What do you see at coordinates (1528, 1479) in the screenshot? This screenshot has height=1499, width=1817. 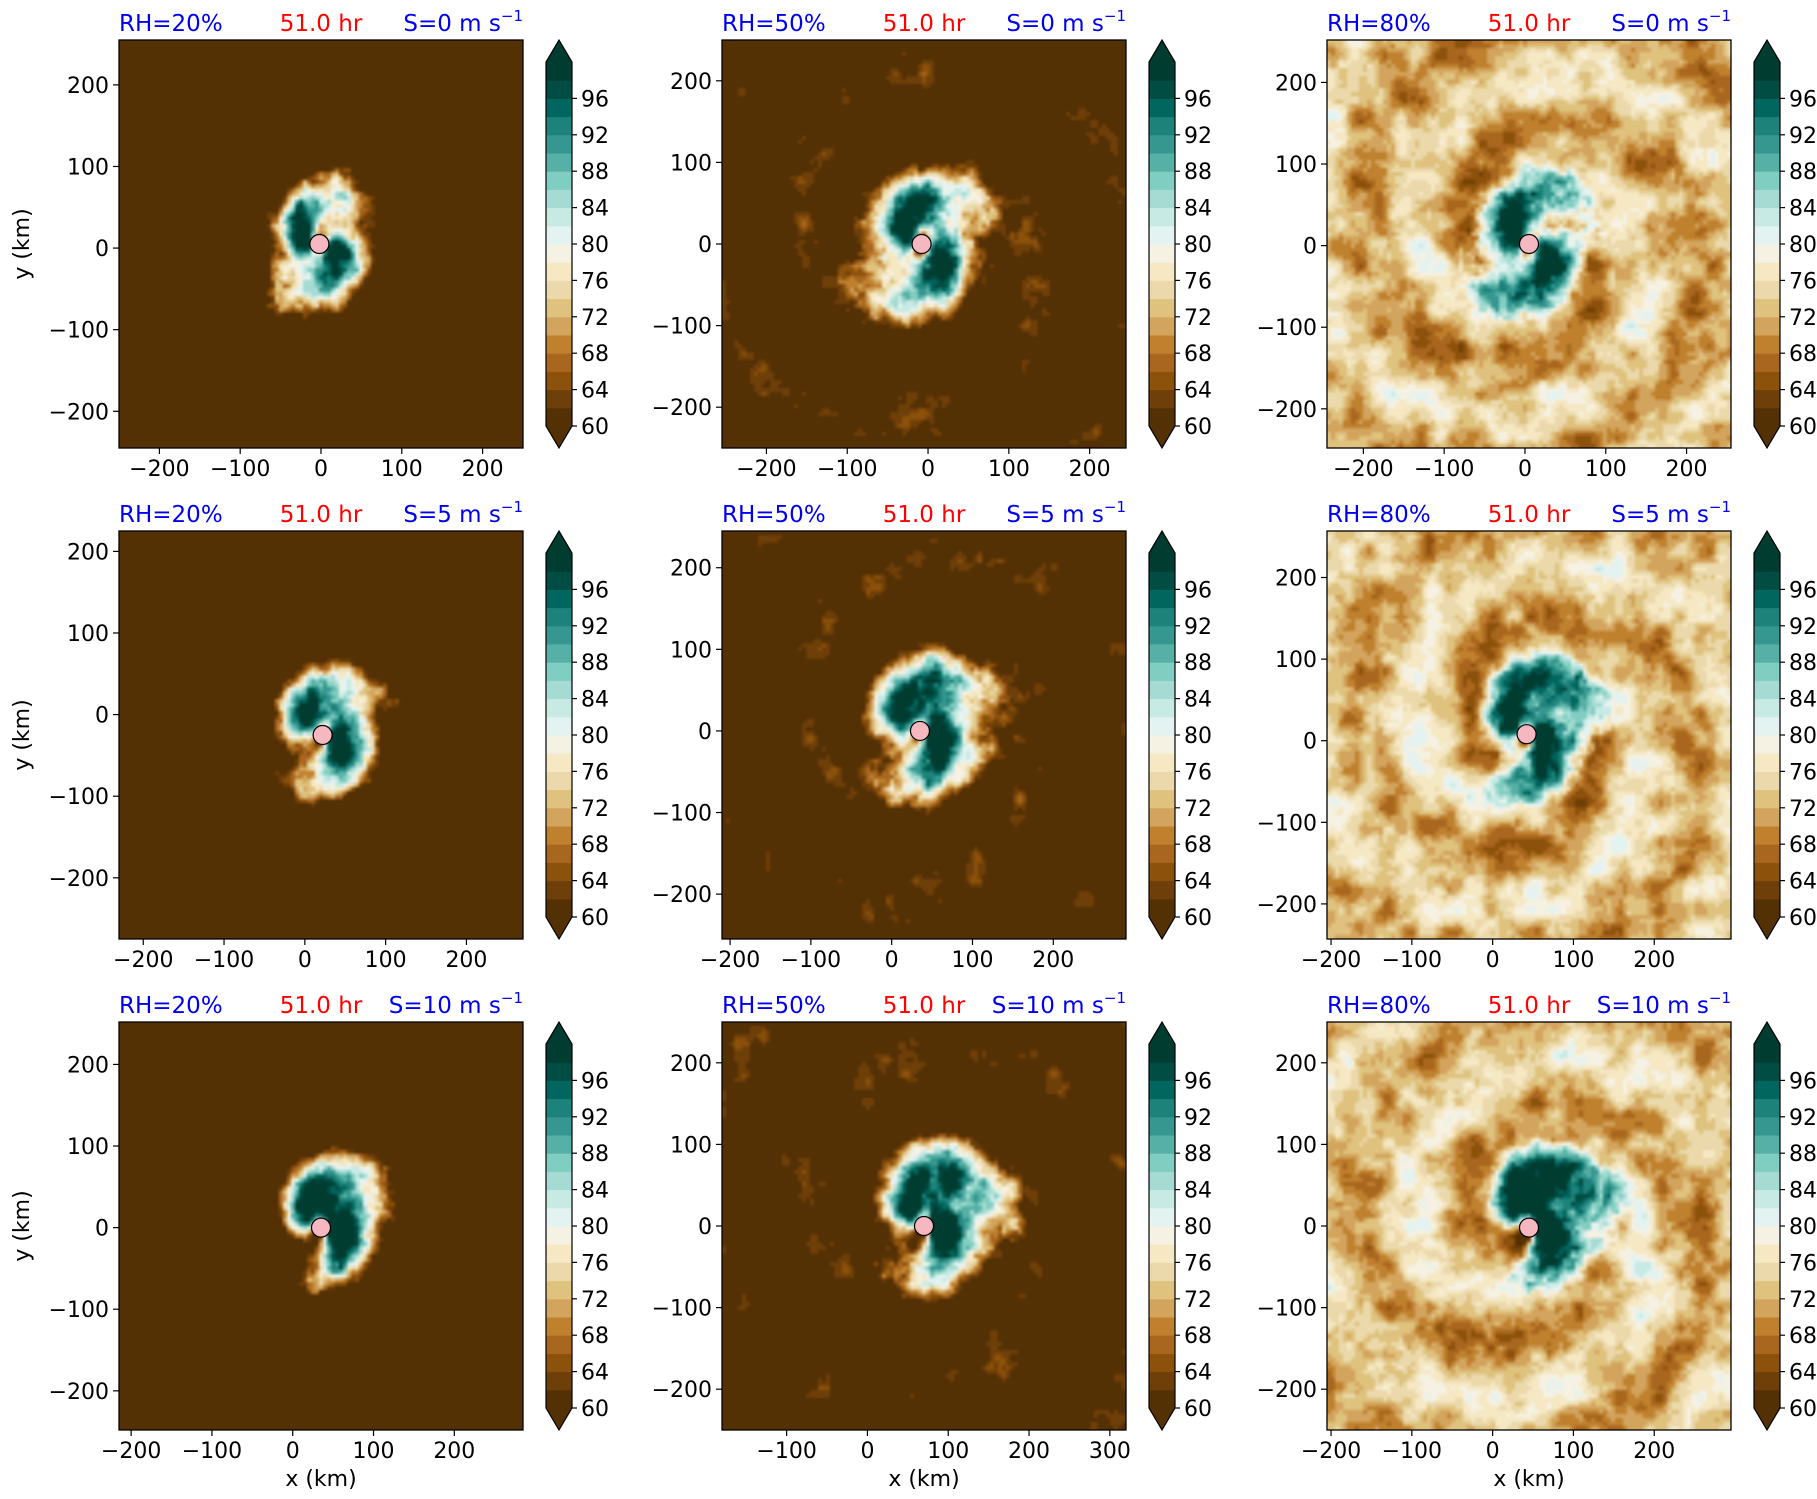 I see `x-axis-label: x (km)` at bounding box center [1528, 1479].